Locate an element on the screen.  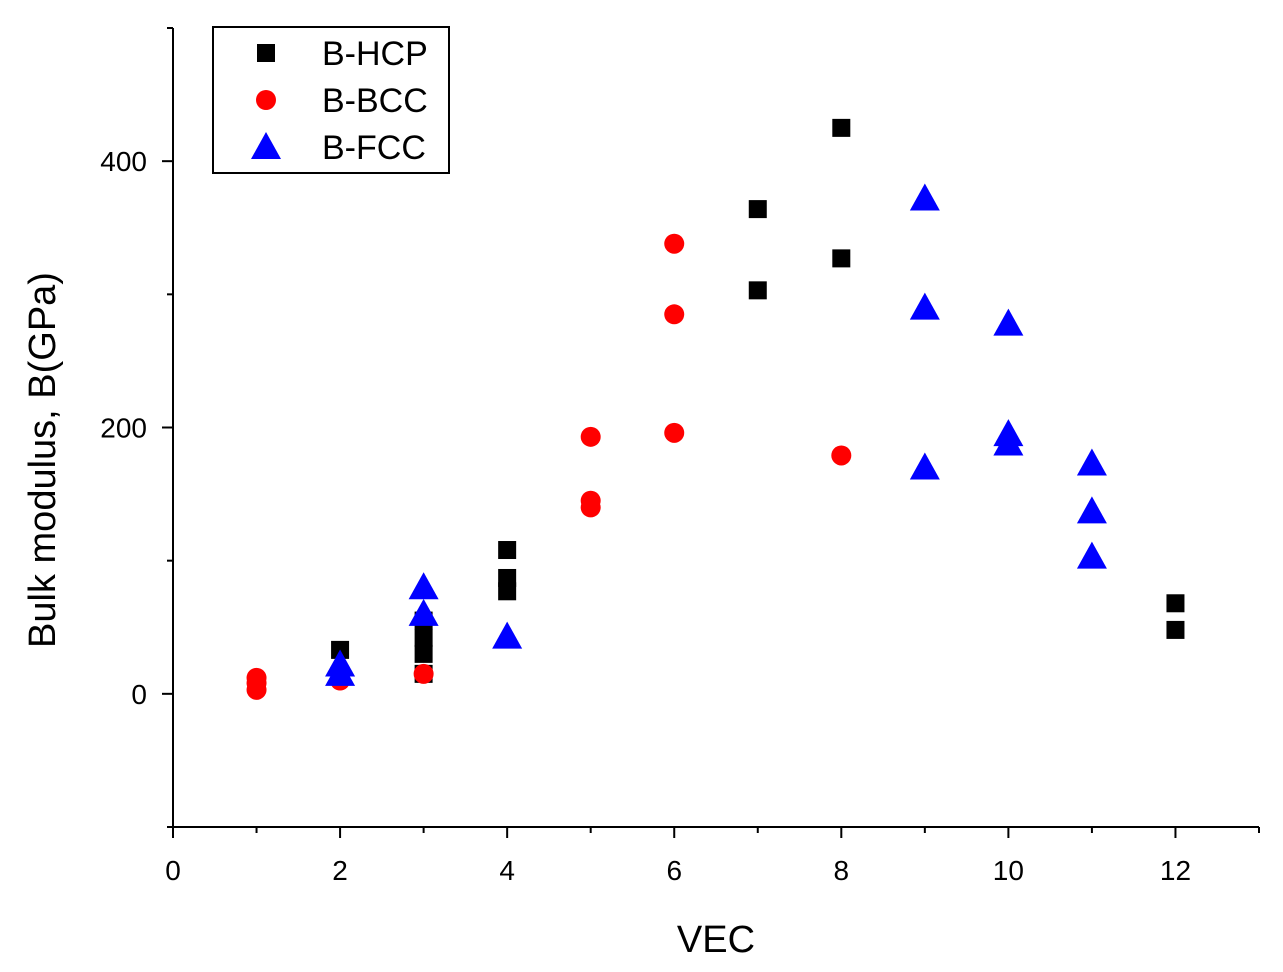
legend-label-b-hcp: B-HCP is located at coordinates (375, 54).